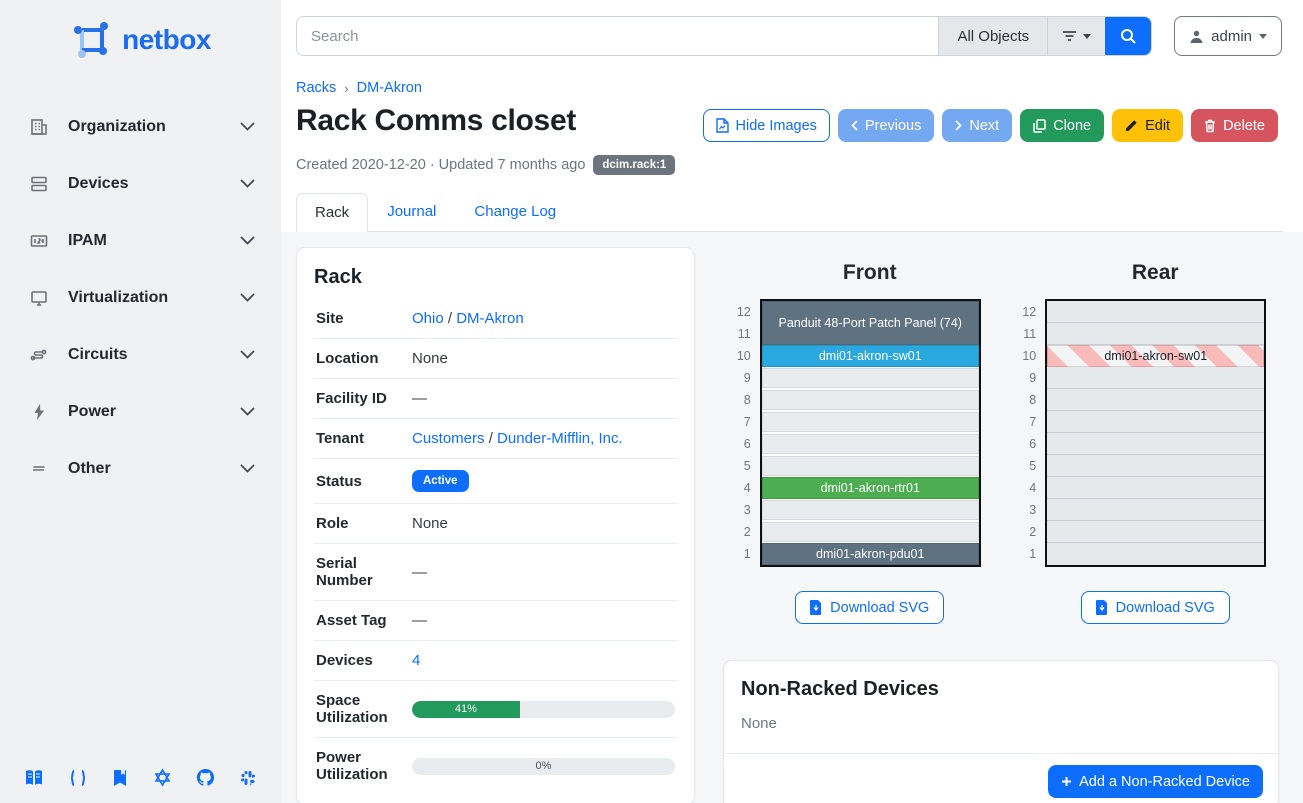 The height and width of the screenshot is (803, 1303). What do you see at coordinates (1234, 125) in the screenshot?
I see `delete-button: Delete` at bounding box center [1234, 125].